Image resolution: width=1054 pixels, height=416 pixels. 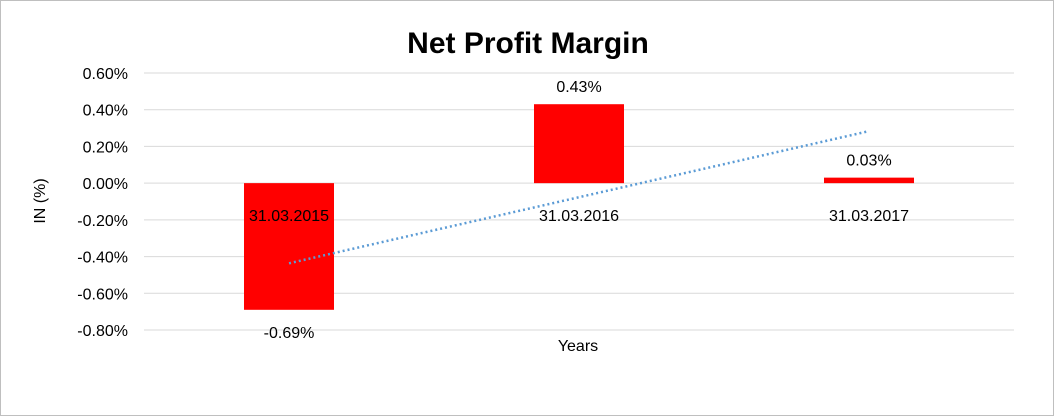 I want to click on y-tick-label: 0.20%, so click(x=105, y=147).